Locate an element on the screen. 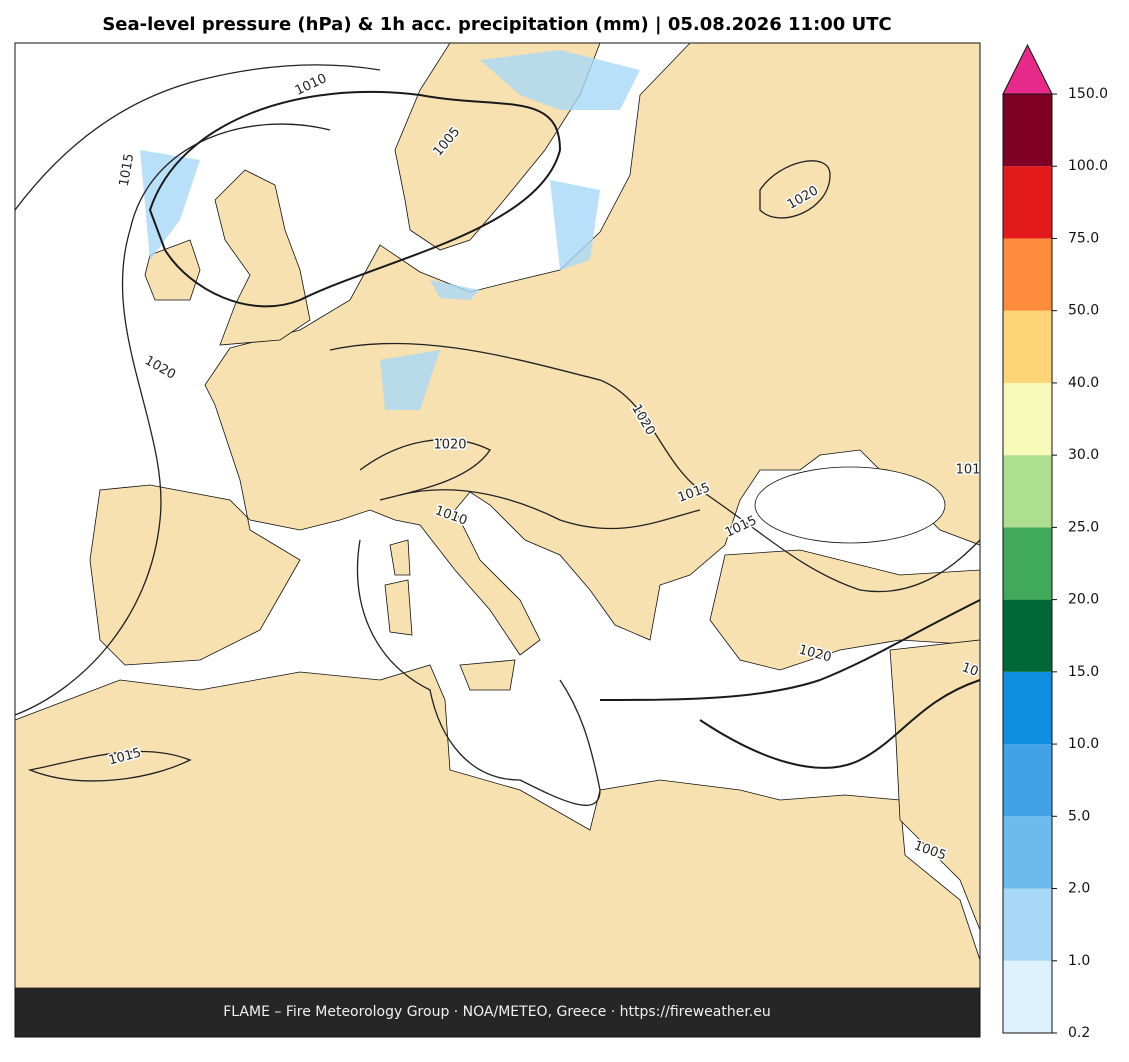 The width and height of the screenshot is (1129, 1062). colorbar-tick-label: 100.0 is located at coordinates (1088, 166).